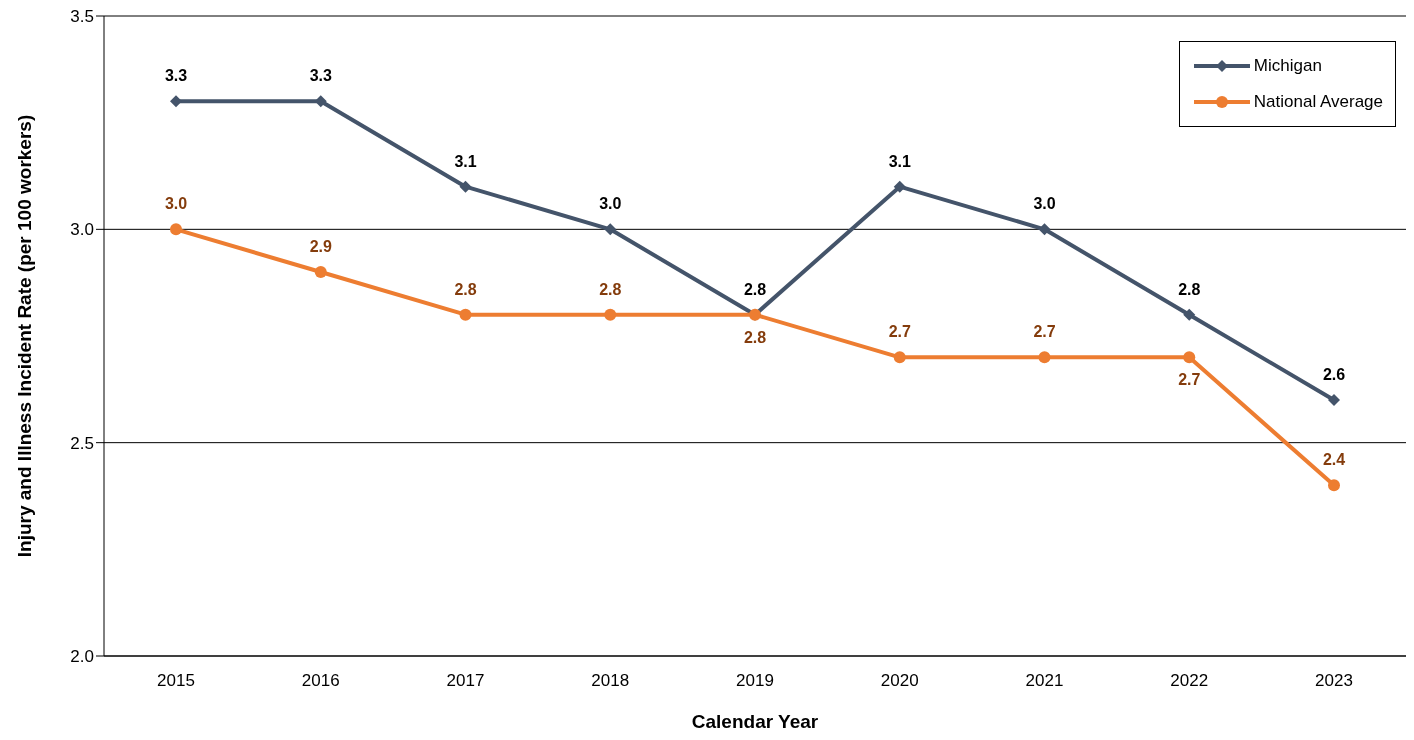  I want to click on y-tick-label: 2.0, so click(82, 657).